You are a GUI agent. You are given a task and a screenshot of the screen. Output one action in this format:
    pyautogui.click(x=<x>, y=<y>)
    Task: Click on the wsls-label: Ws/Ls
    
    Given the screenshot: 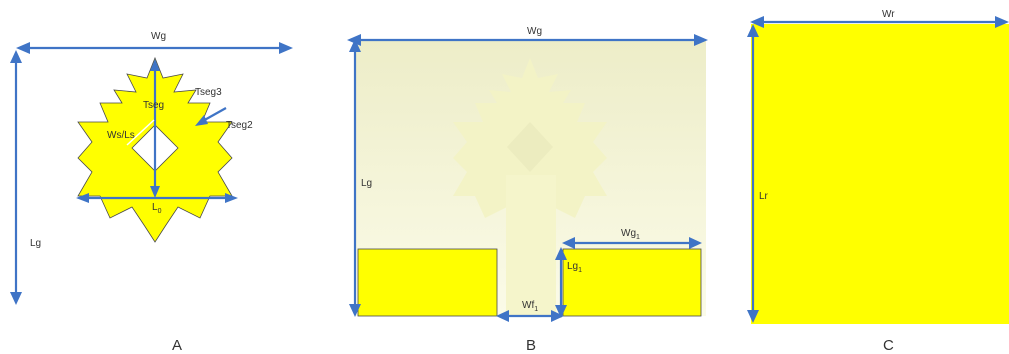 What is the action you would take?
    pyautogui.click(x=121, y=135)
    